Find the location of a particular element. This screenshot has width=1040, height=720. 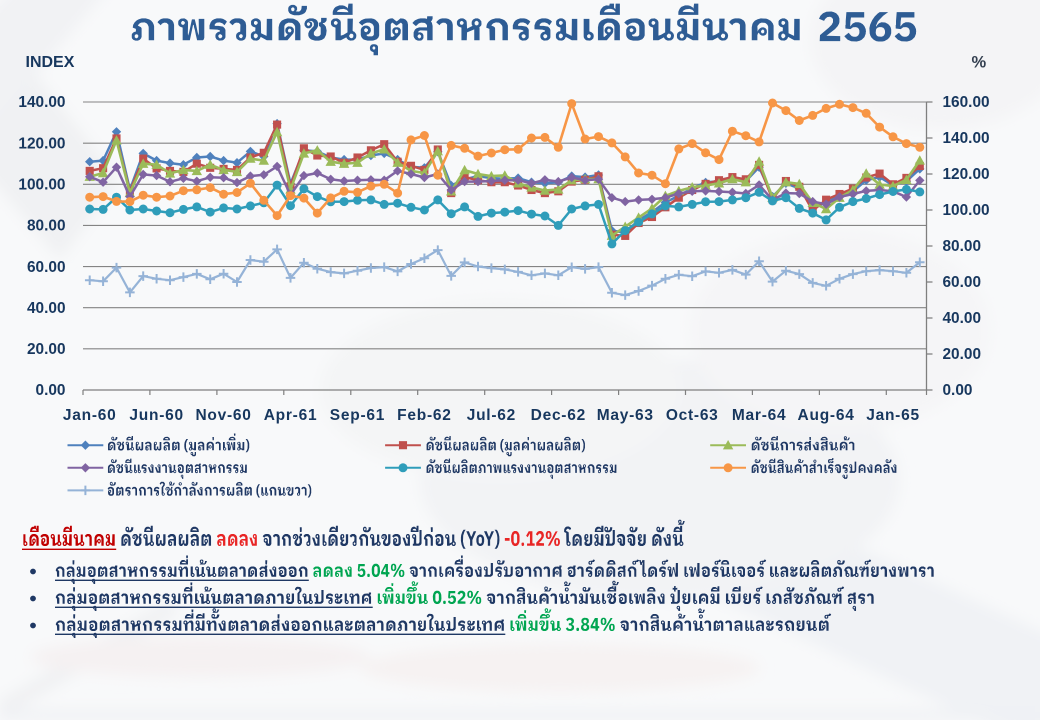

svg-text: Feb-62 is located at coordinates (424, 415).